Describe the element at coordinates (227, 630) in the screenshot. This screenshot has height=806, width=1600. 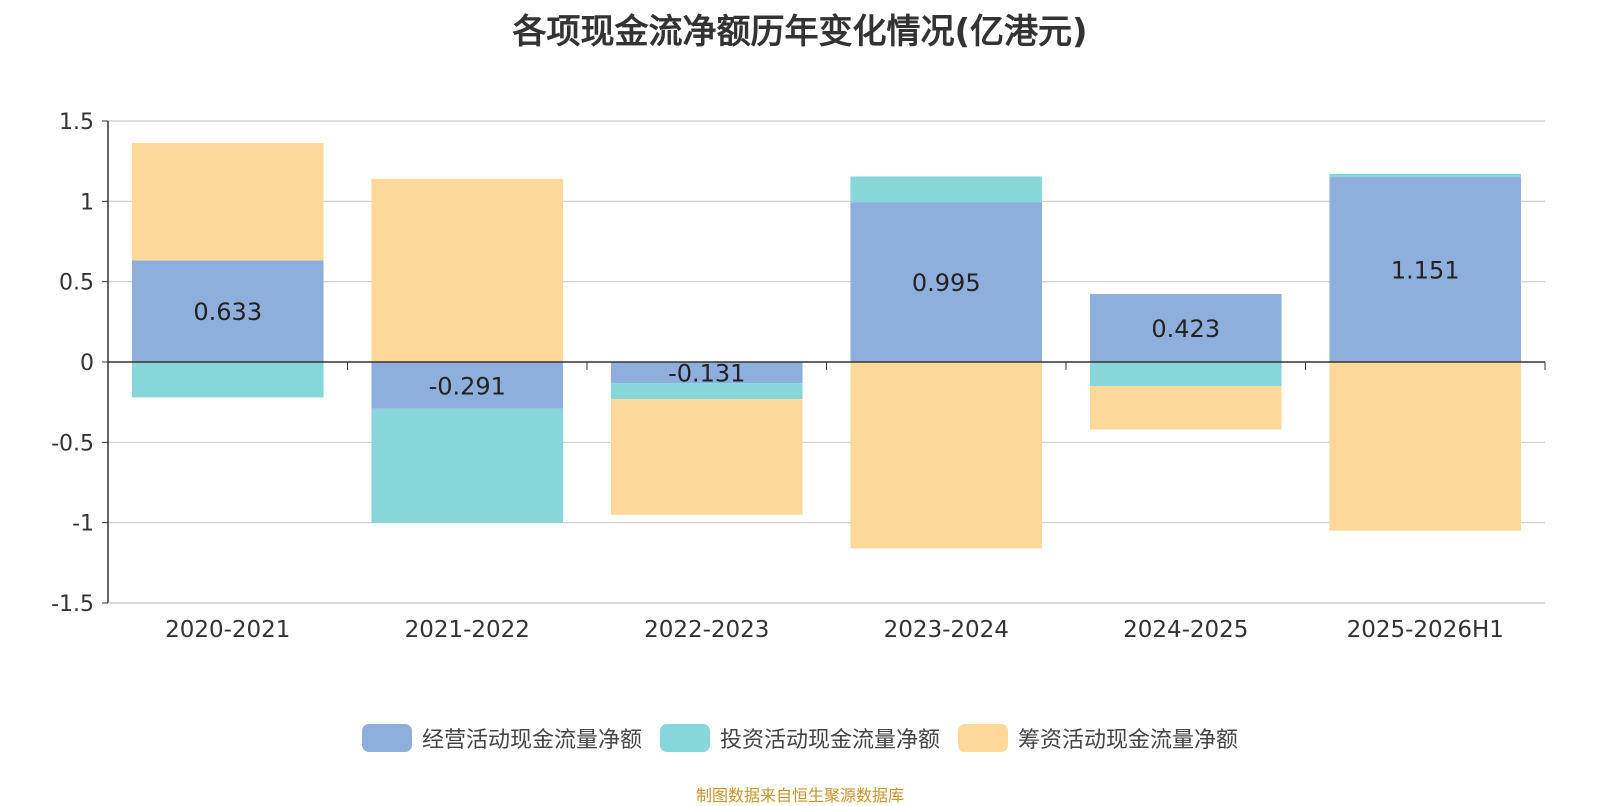
I see `x-category-label: 2020-2021` at that location.